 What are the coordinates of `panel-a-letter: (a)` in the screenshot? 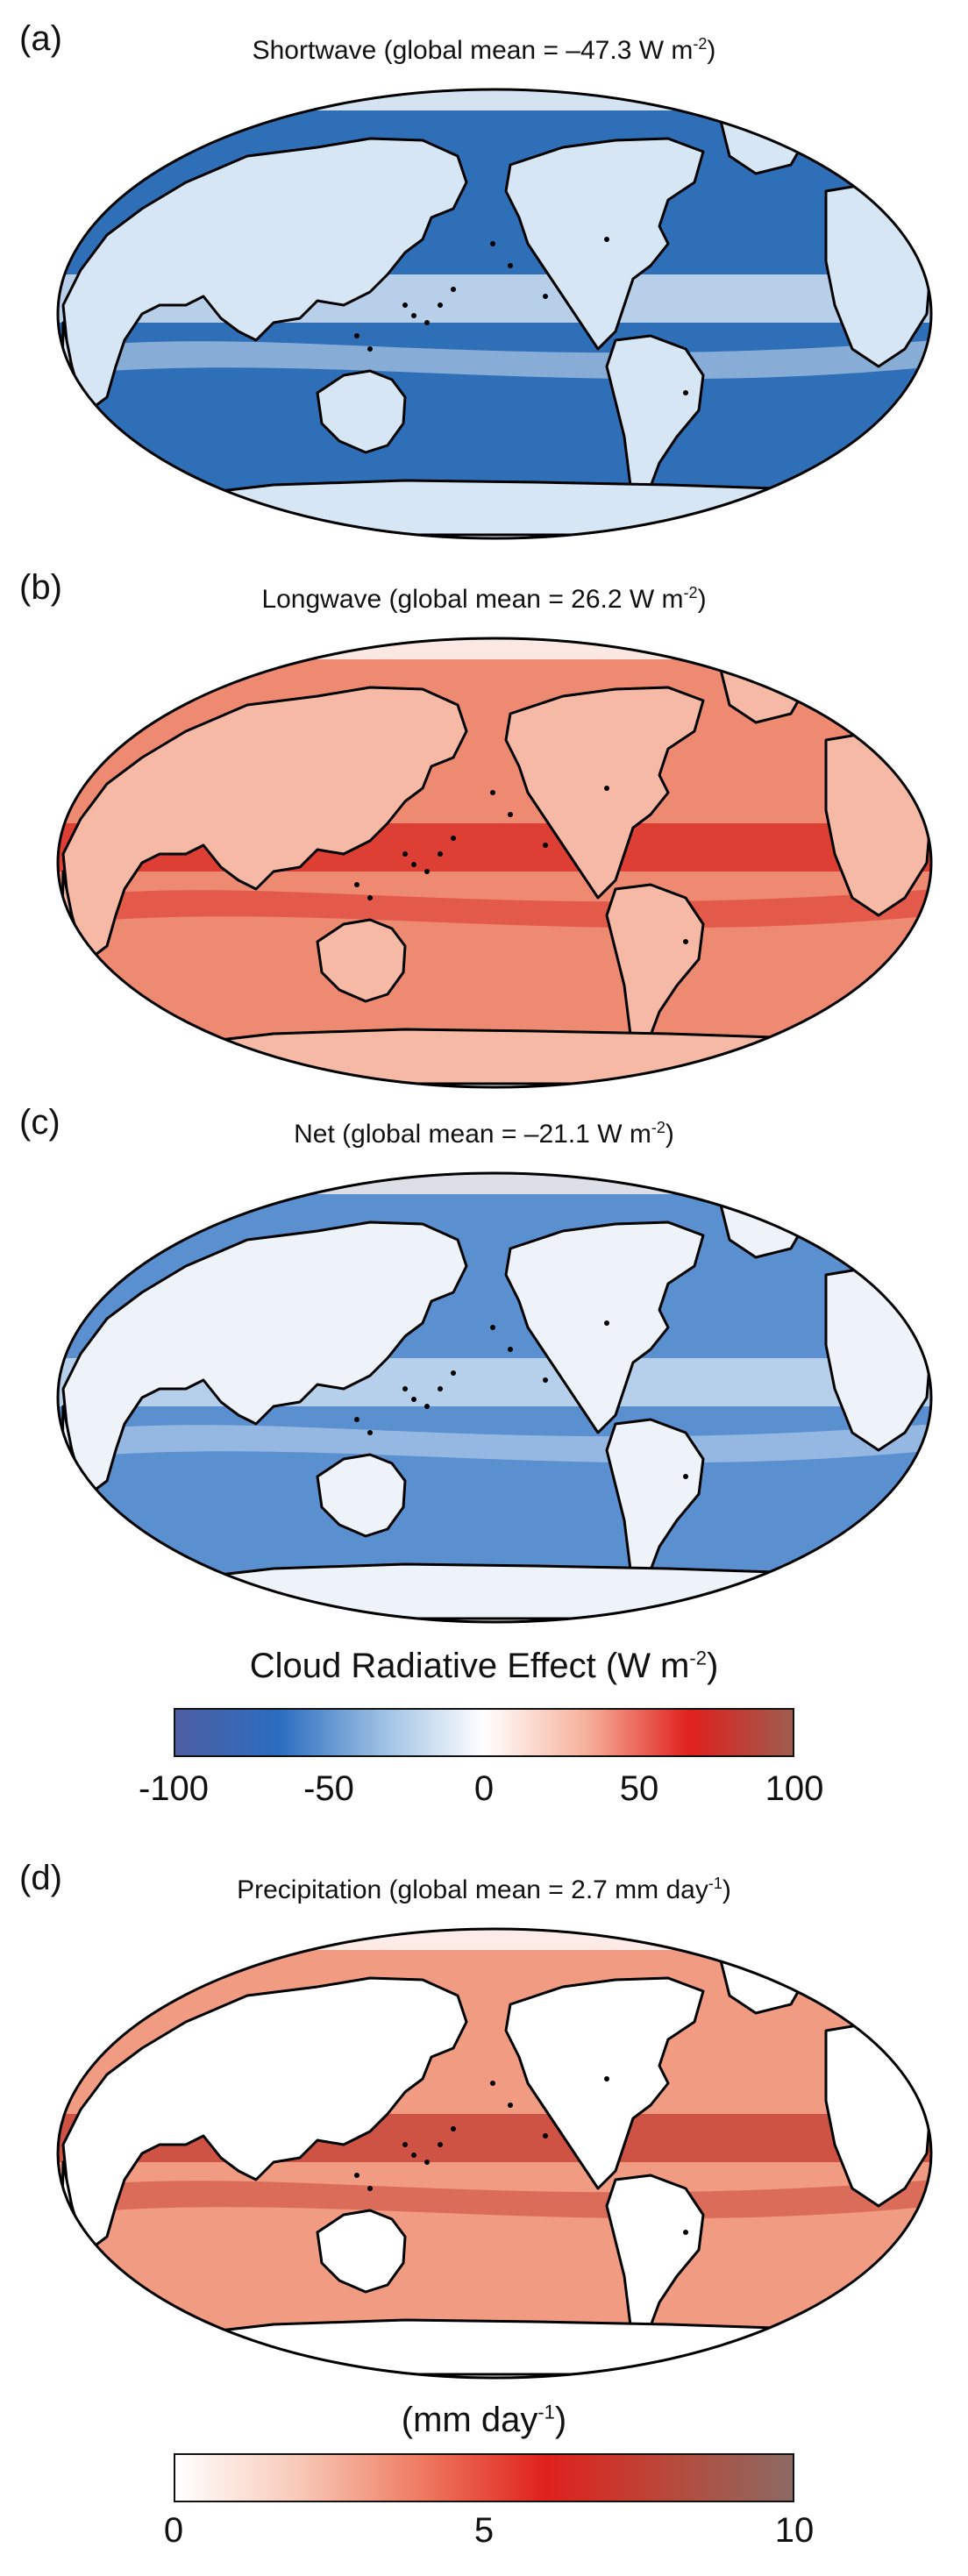 It's located at (40, 38).